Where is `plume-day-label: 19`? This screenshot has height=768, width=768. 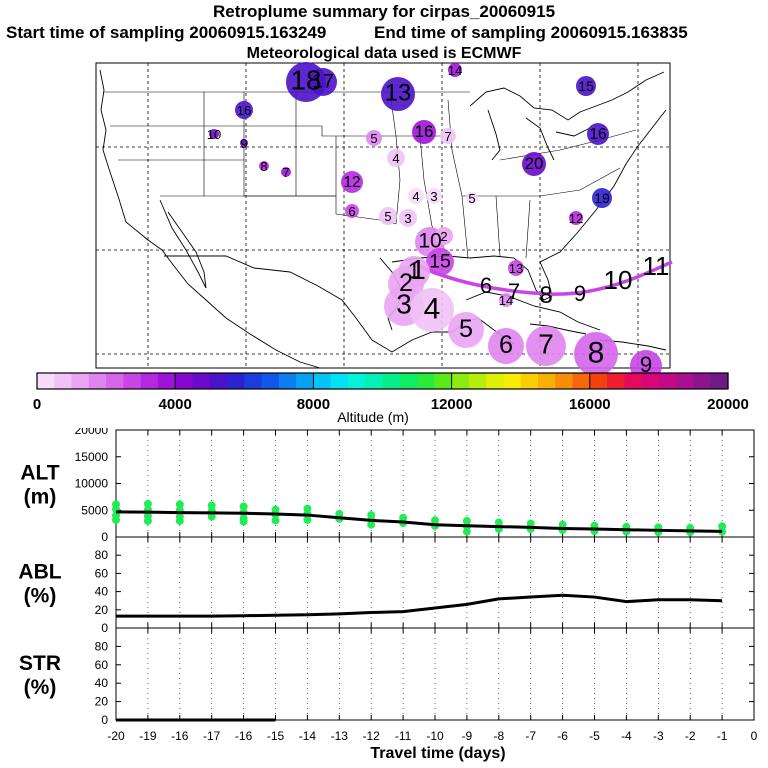 plume-day-label: 19 is located at coordinates (602, 198).